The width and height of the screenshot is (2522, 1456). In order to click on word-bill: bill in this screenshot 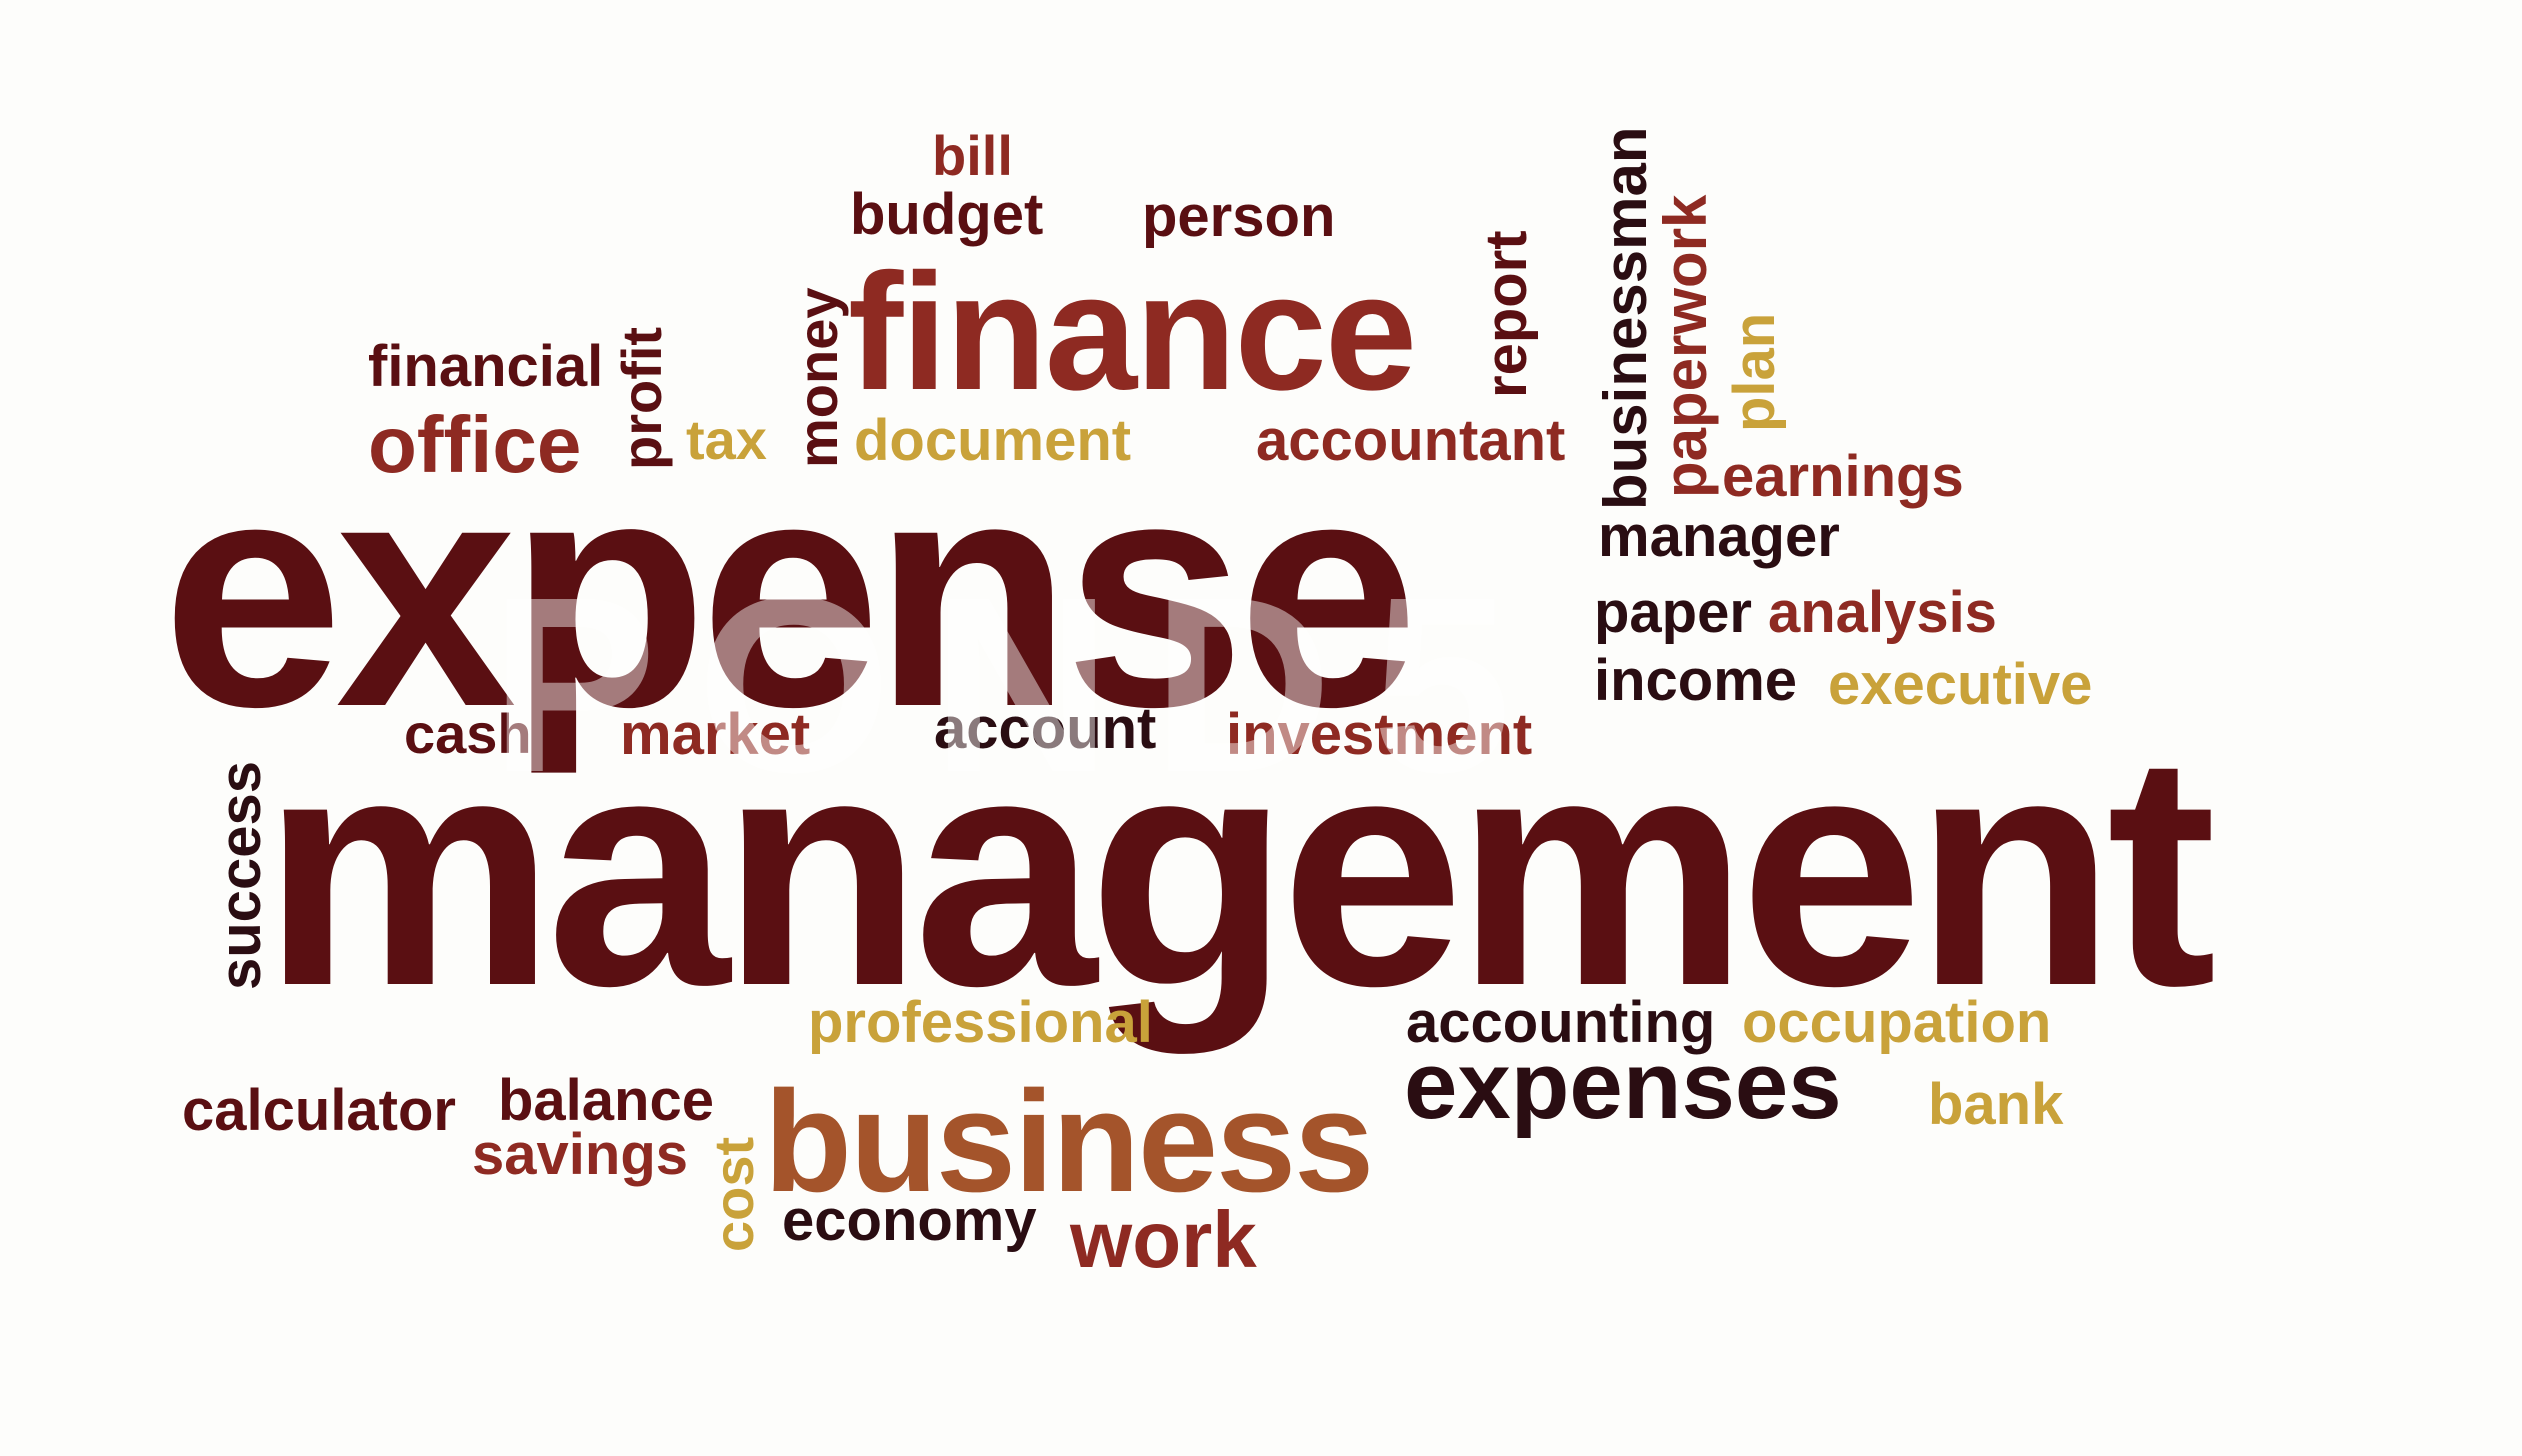, I will do `click(972, 155)`.